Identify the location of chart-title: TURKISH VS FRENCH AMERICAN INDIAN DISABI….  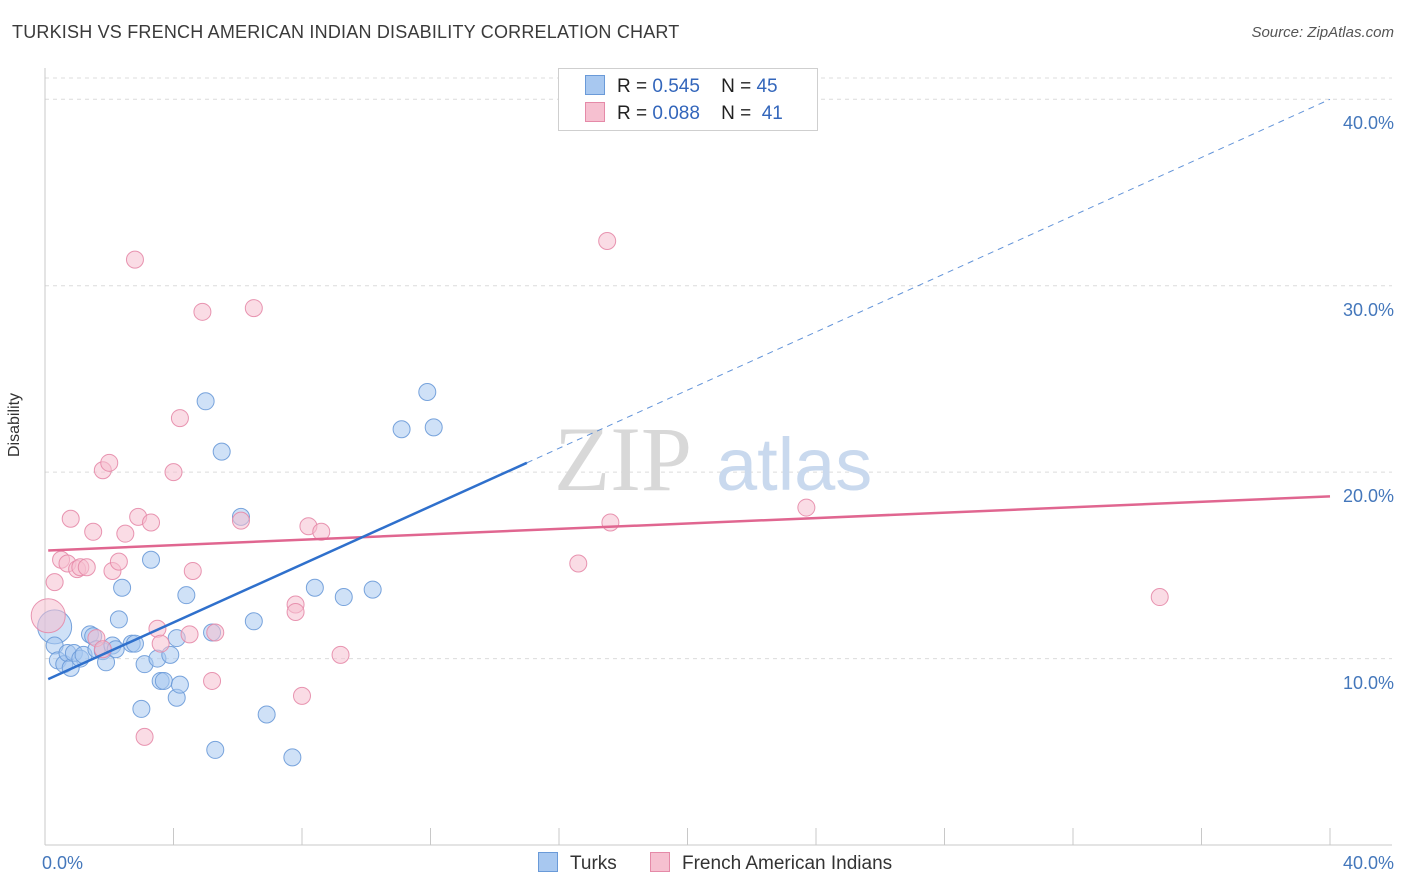
(346, 32).